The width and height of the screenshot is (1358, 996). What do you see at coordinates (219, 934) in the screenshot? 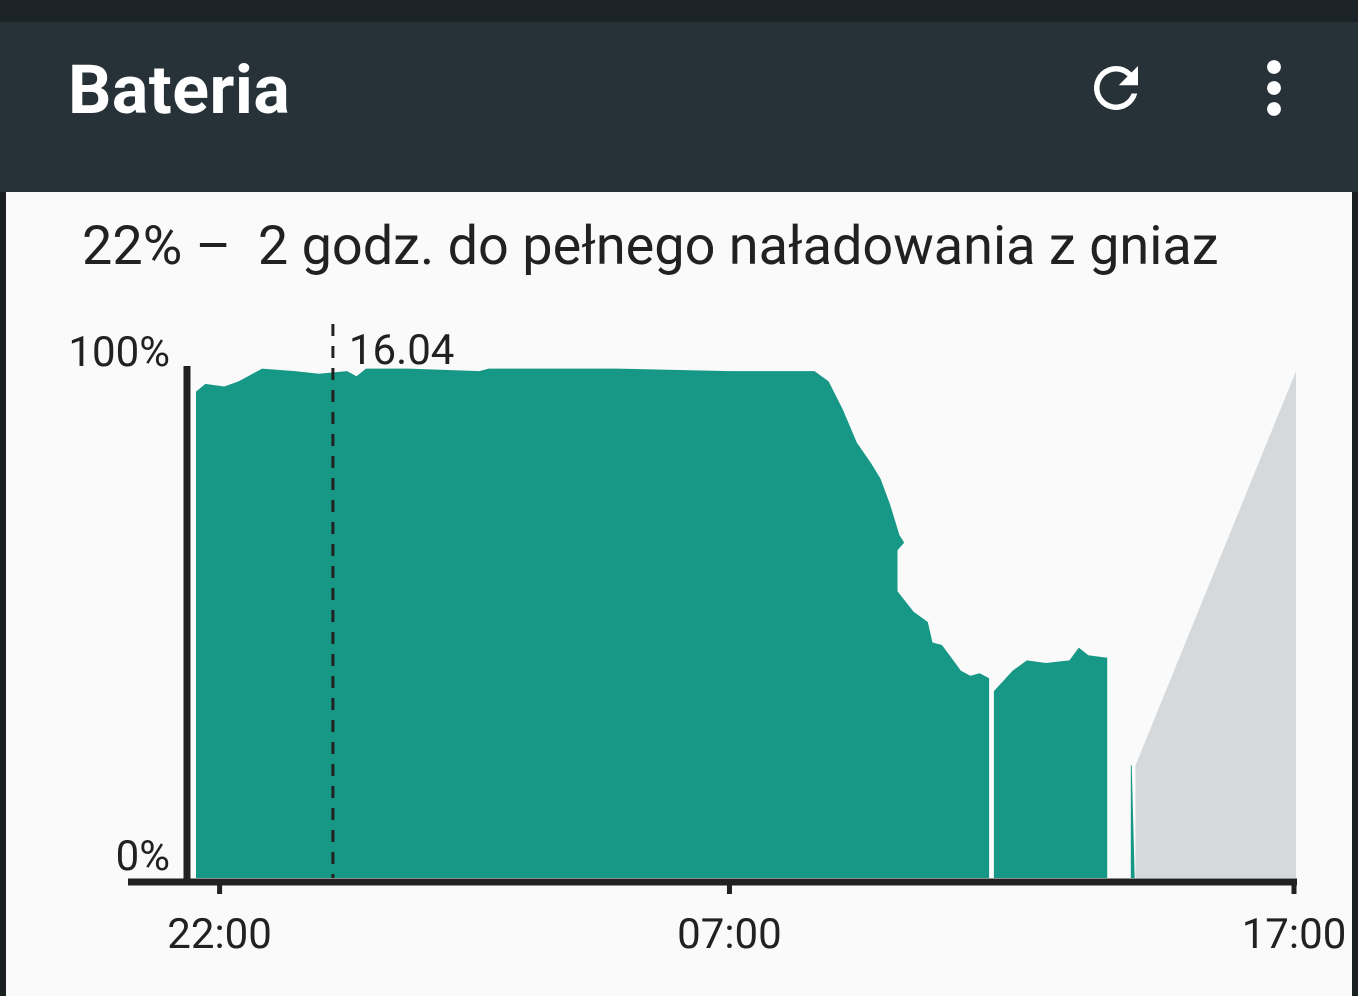
I see `x-tick-label: 22:00` at bounding box center [219, 934].